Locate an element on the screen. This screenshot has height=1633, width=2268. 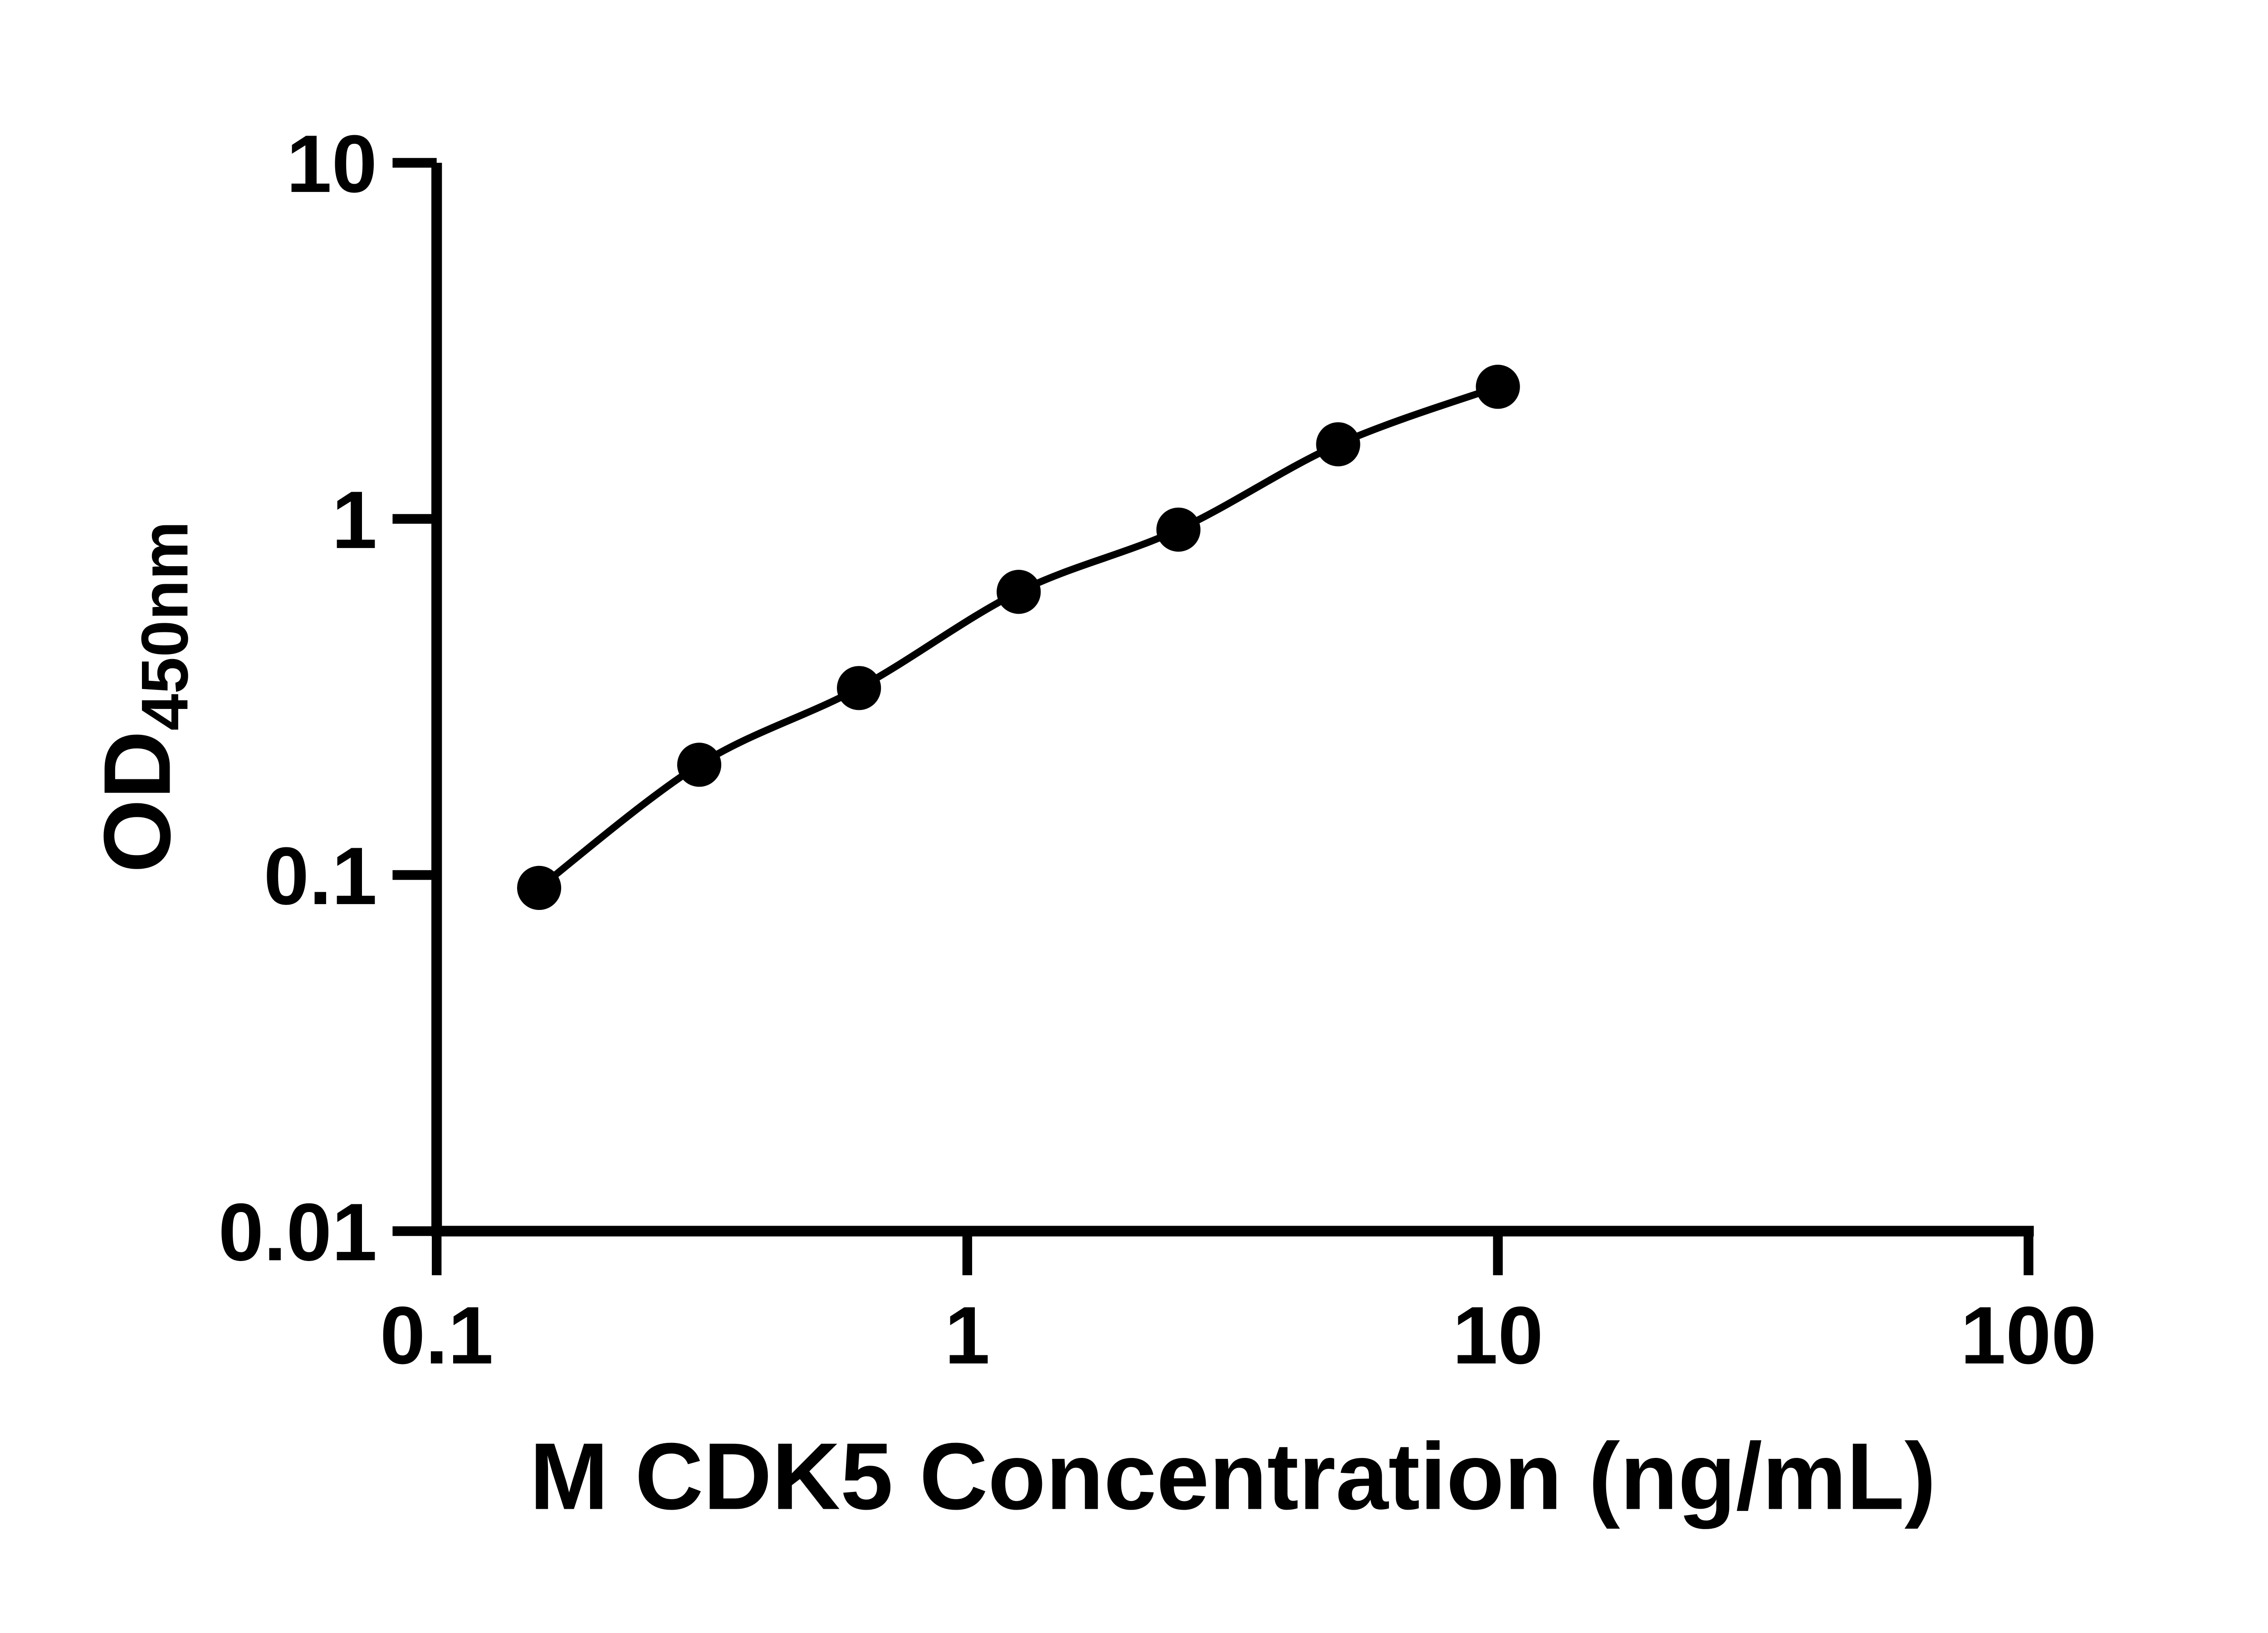
y-tick-label: 0.01 is located at coordinates (298, 1232).